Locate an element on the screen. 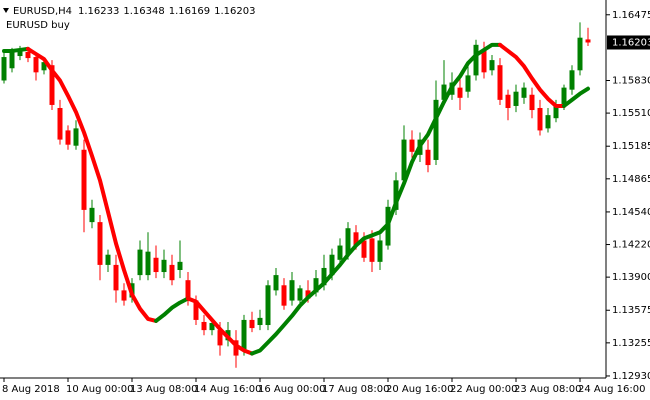  header-close: 1.16203 is located at coordinates (234, 11).